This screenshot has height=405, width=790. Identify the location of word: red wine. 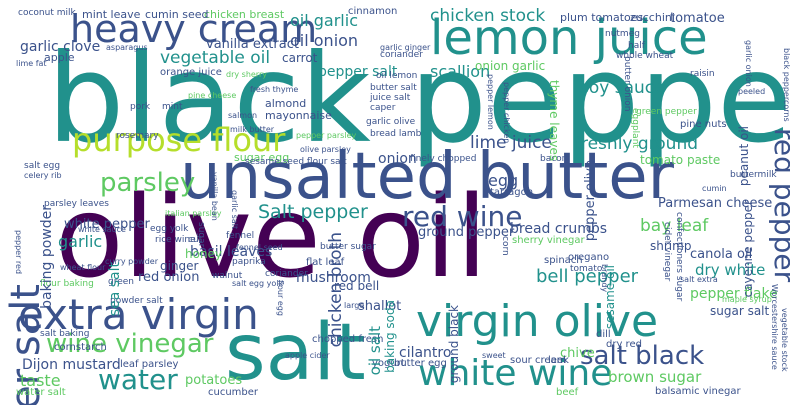
(462, 216).